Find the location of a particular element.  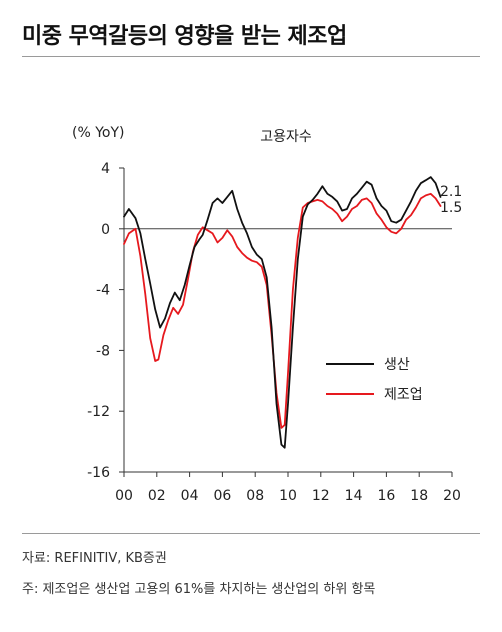

y-tick-label: 4 is located at coordinates (105, 169).